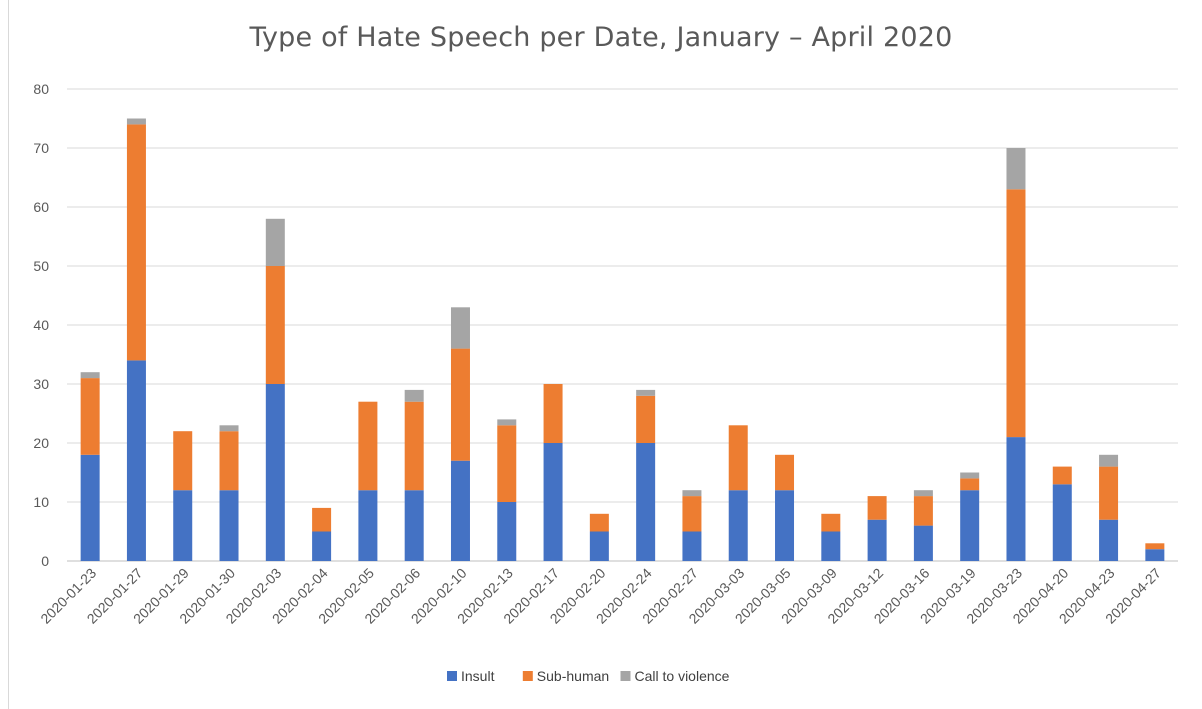  Describe the element at coordinates (41, 502) in the screenshot. I see `y-tick-label: 10` at that location.